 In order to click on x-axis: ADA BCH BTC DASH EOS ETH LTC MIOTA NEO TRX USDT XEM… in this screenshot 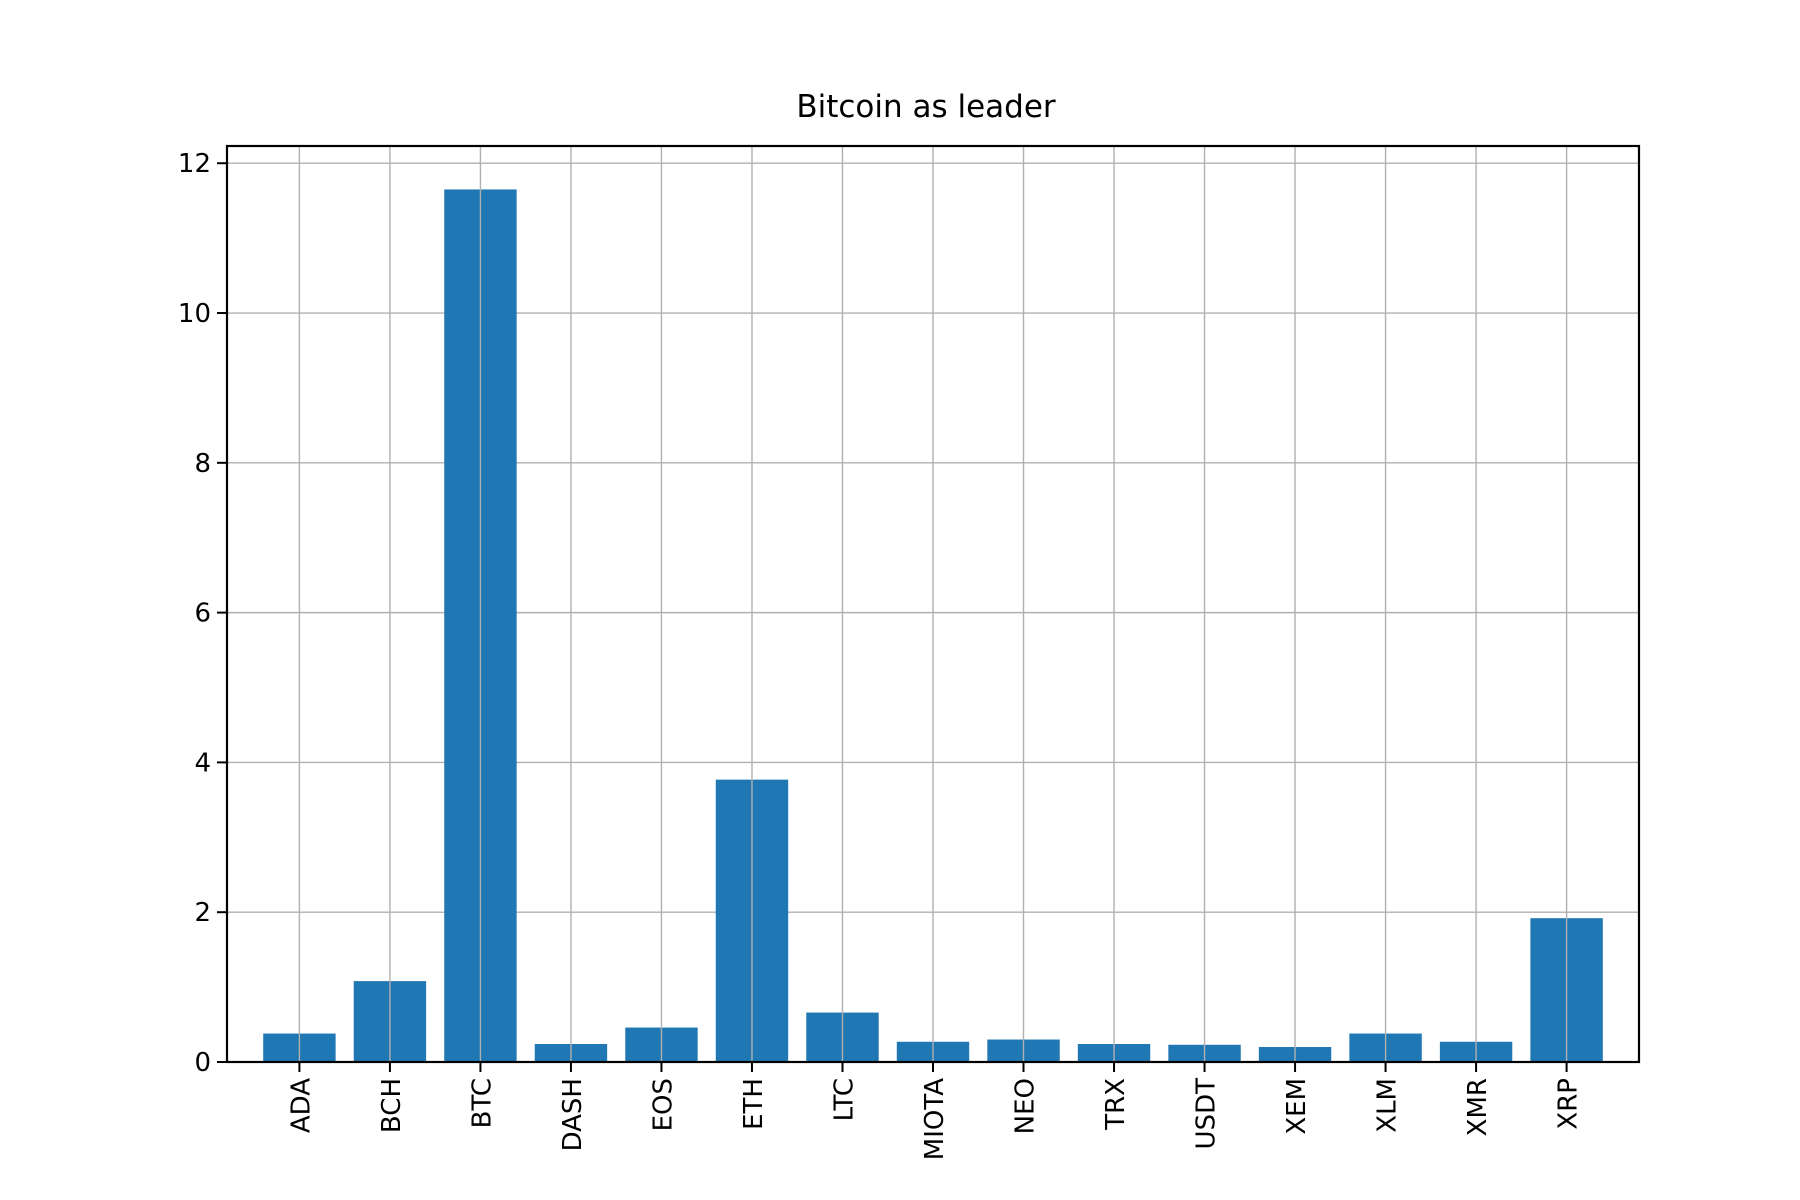, I will do `click(935, 1111)`.